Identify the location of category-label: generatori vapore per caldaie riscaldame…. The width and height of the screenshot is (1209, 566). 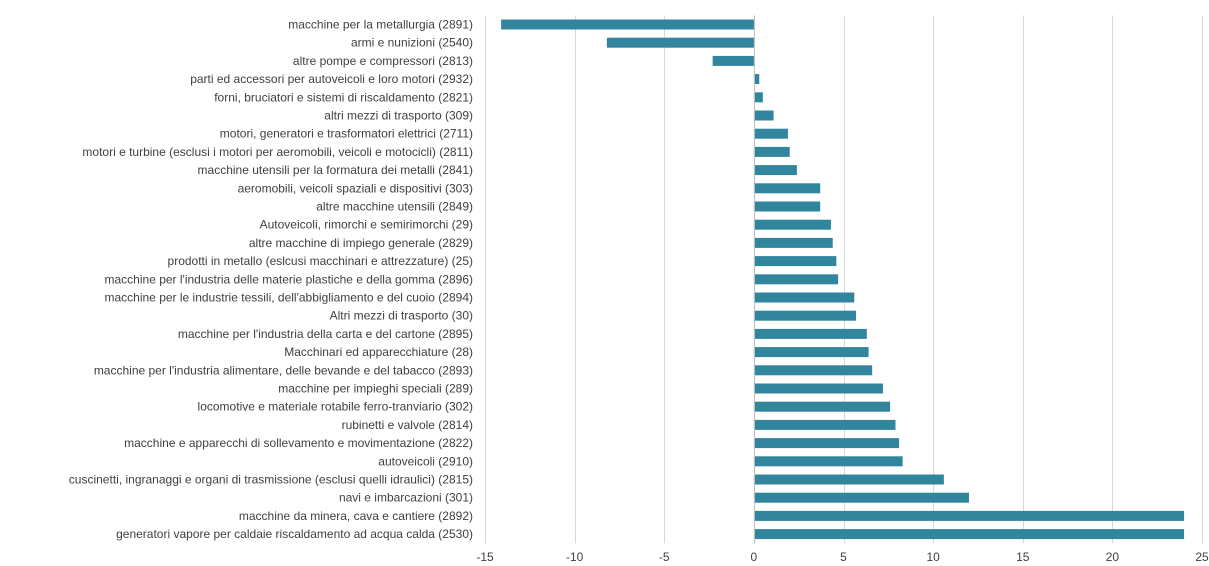
(294, 534).